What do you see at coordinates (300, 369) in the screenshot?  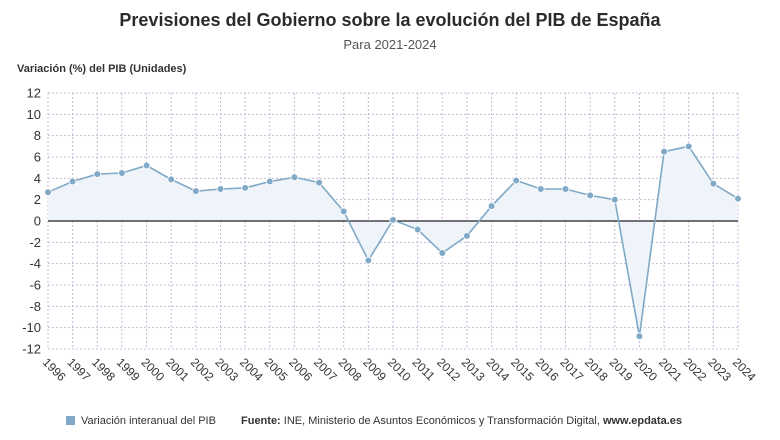 I see `x-tick-label-2006: 2006` at bounding box center [300, 369].